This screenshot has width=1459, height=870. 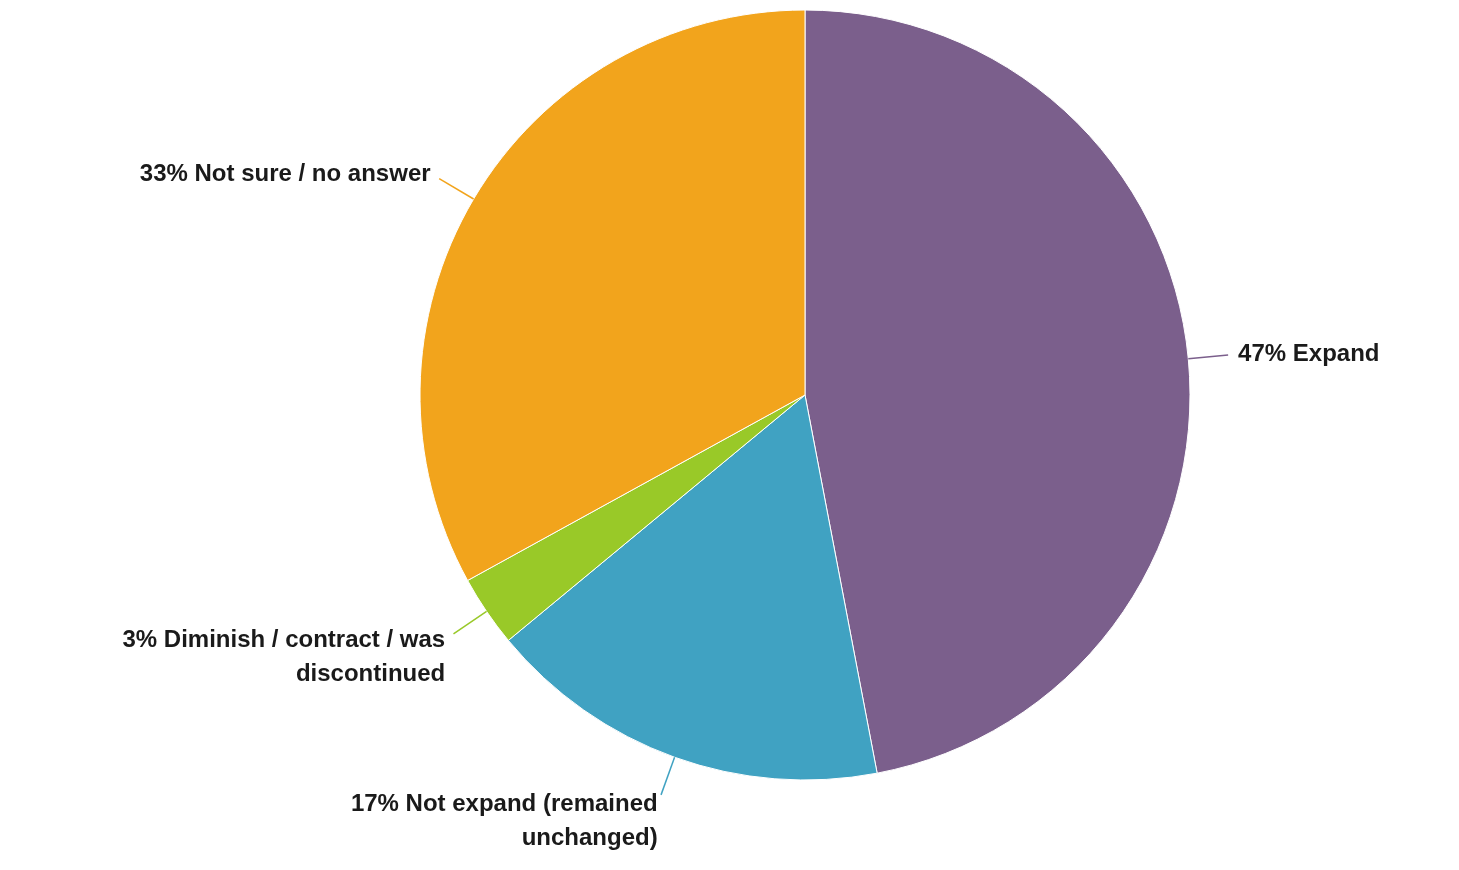 What do you see at coordinates (285, 172) in the screenshot?
I see `slice-label: 33% Not sure / no answer` at bounding box center [285, 172].